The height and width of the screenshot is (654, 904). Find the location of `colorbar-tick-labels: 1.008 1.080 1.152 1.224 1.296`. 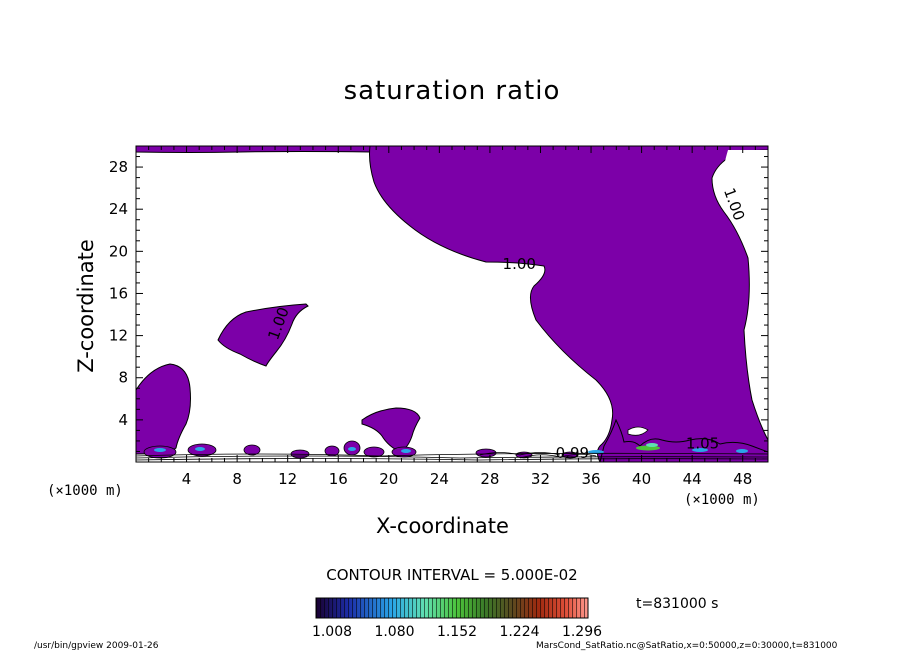

colorbar-tick-labels: 1.008 1.080 1.152 1.224 1.296 is located at coordinates (457, 632).